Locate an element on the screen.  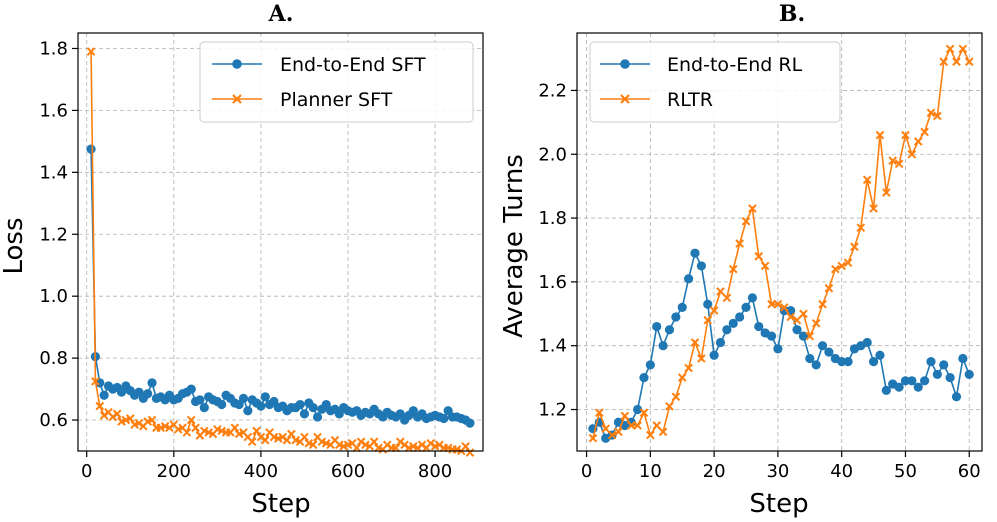
panel-a-ytick-label: 1.2 is located at coordinates (53, 234).